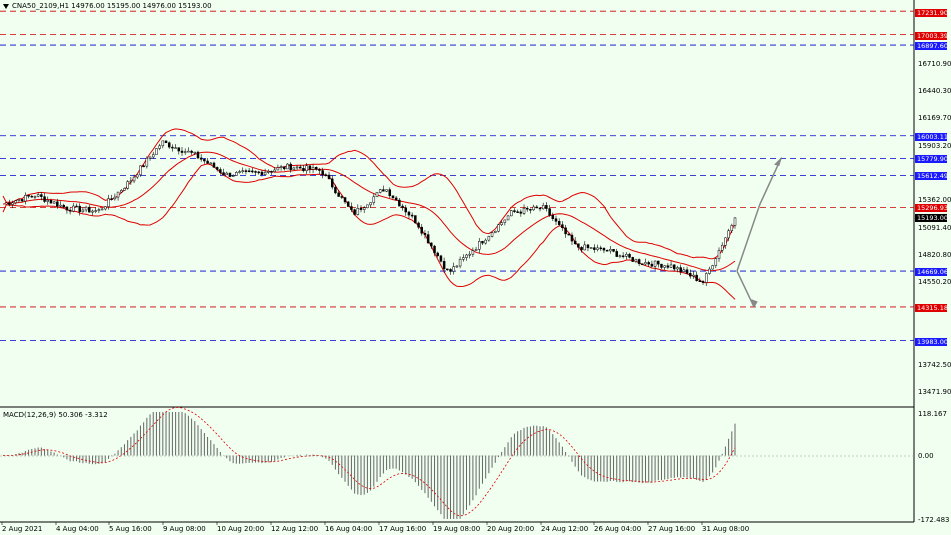 The image size is (951, 535). Describe the element at coordinates (618, 529) in the screenshot. I see `x-tick-label: 26 Aug 04:00` at that location.